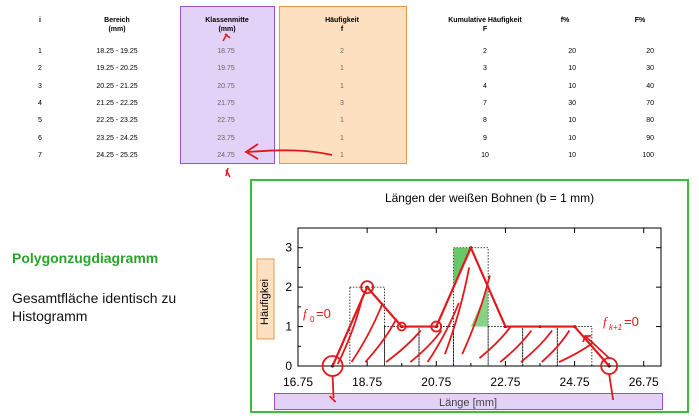 The image size is (699, 419). I want to click on x-tick-label: 24.75, so click(575, 382).